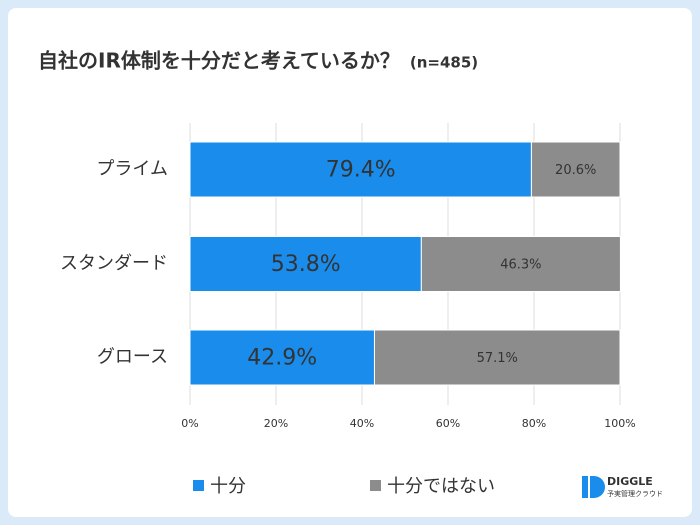 This screenshot has height=525, width=700. I want to click on x-tick-label: 0%, so click(189, 423).